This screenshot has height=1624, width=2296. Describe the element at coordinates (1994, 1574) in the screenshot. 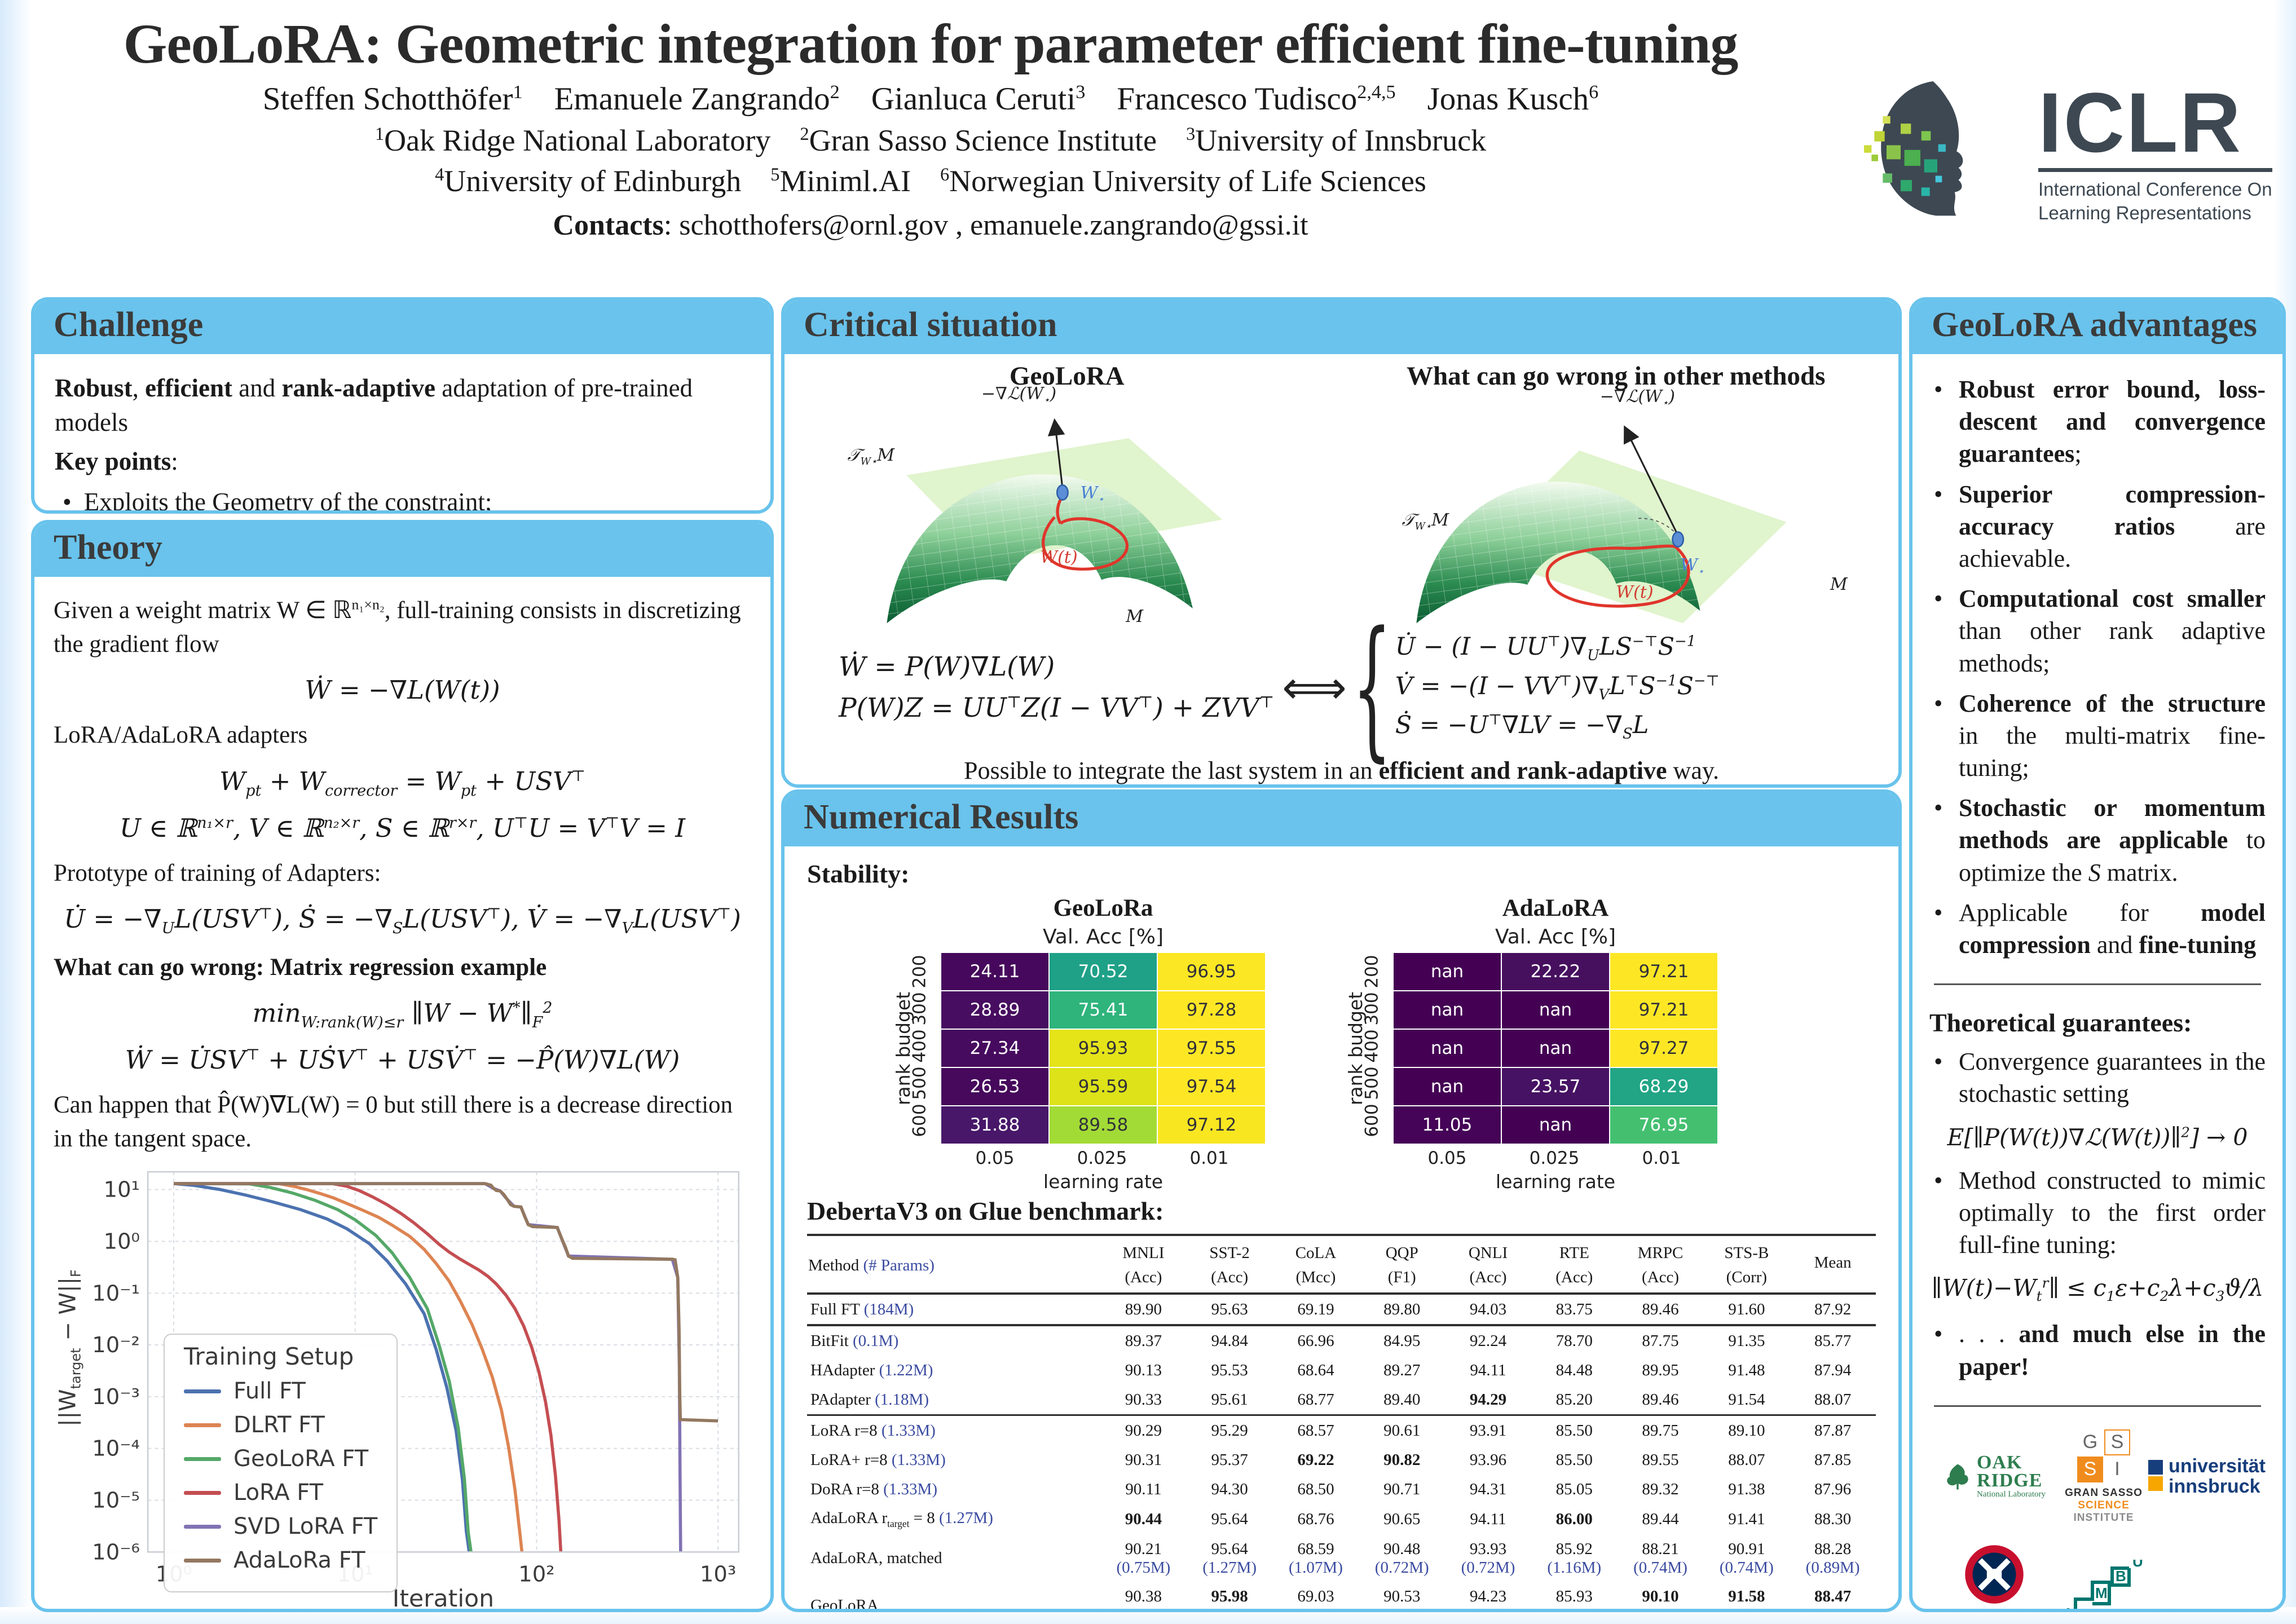

I see `edinburgh-crest-icon` at that location.